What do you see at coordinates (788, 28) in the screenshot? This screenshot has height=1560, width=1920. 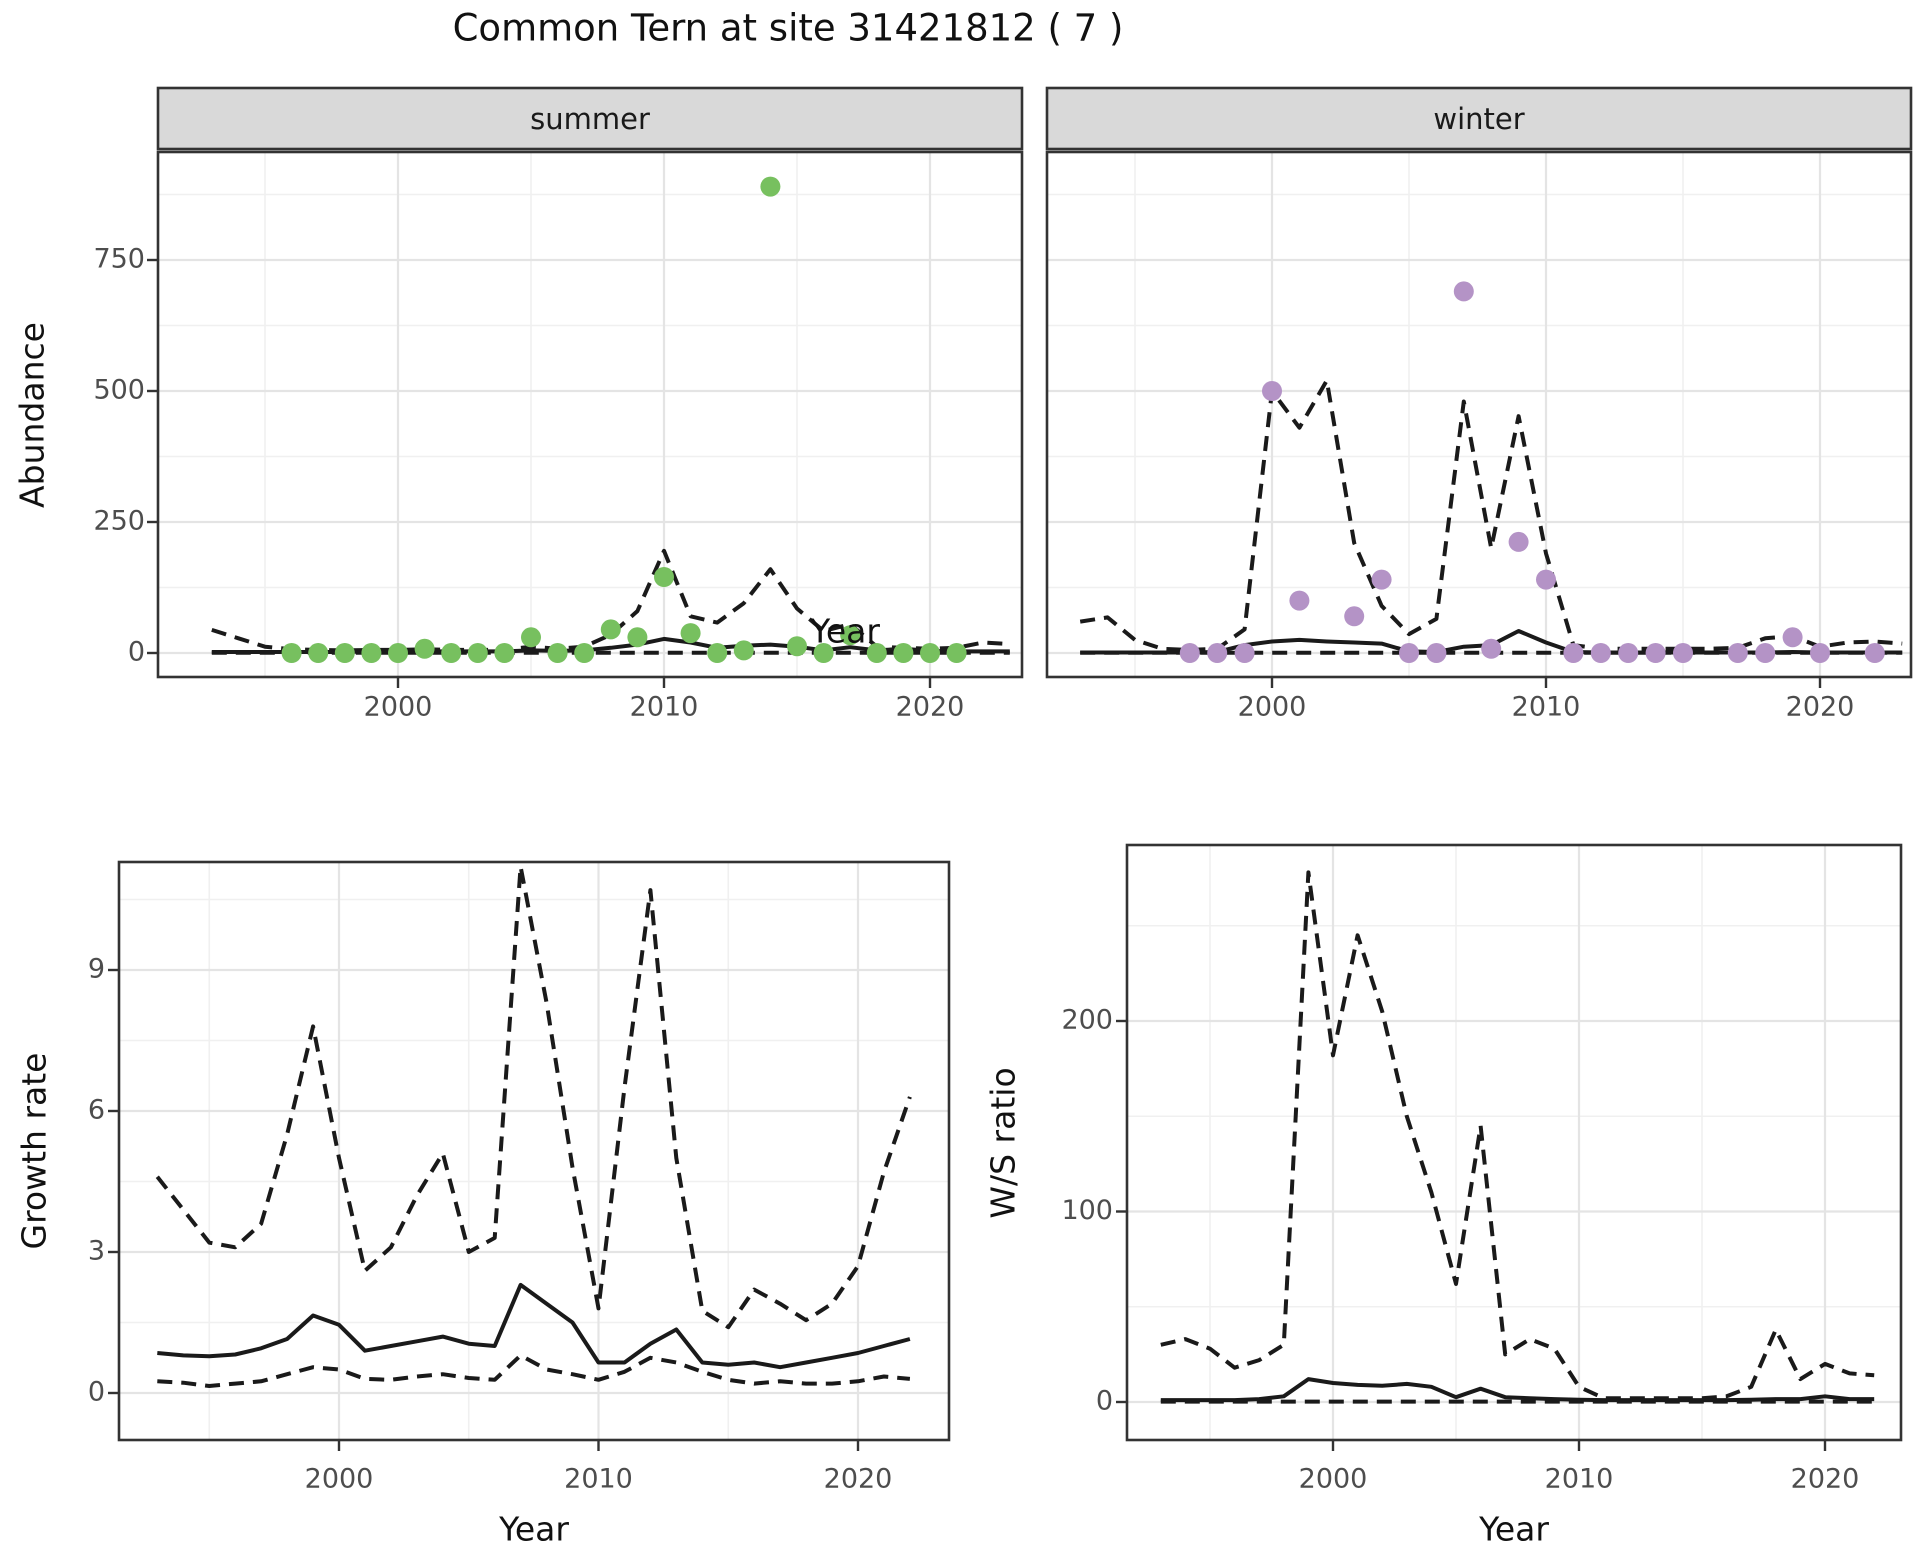 I see `chart-title: Common Tern at site 31421812 ( 7 )` at bounding box center [788, 28].